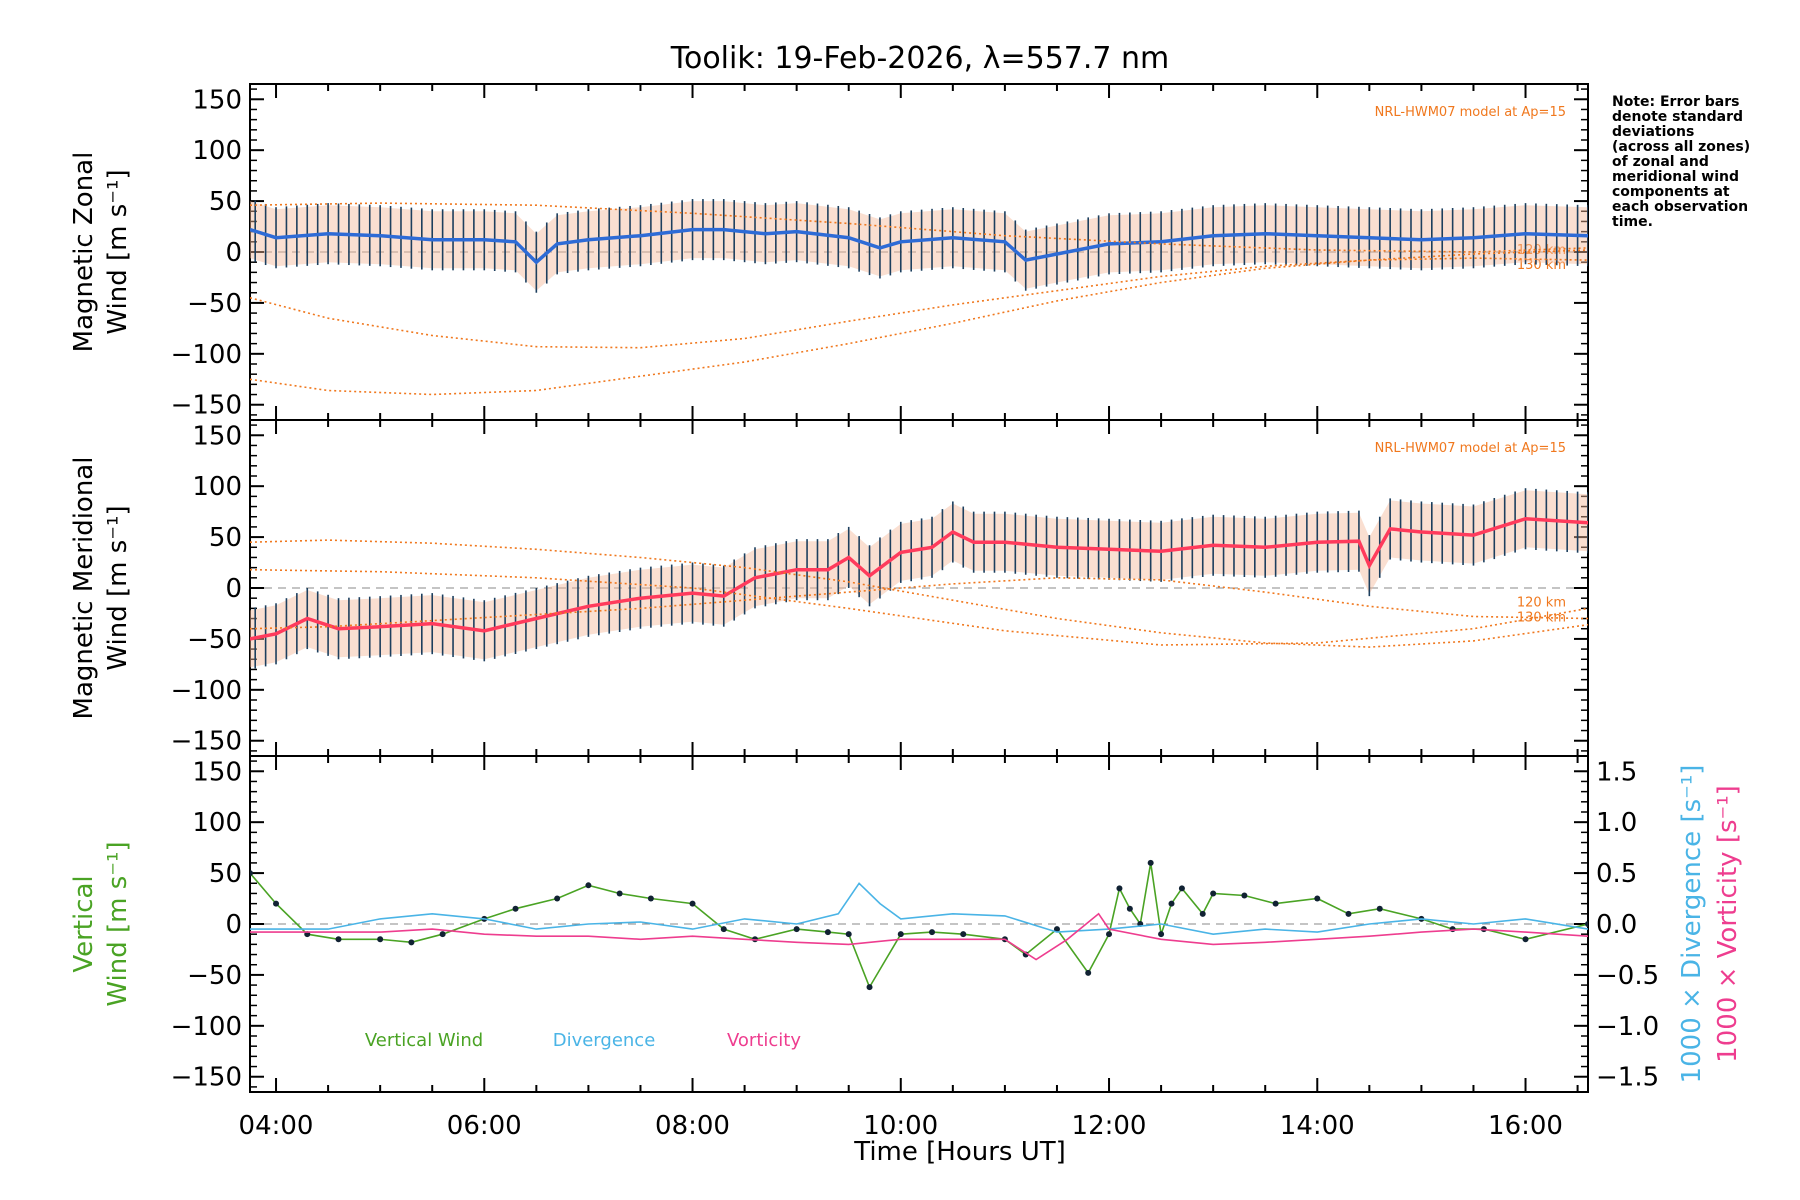  Describe the element at coordinates (1627, 976) in the screenshot. I see `right-y-tick-label: −0.5` at that location.